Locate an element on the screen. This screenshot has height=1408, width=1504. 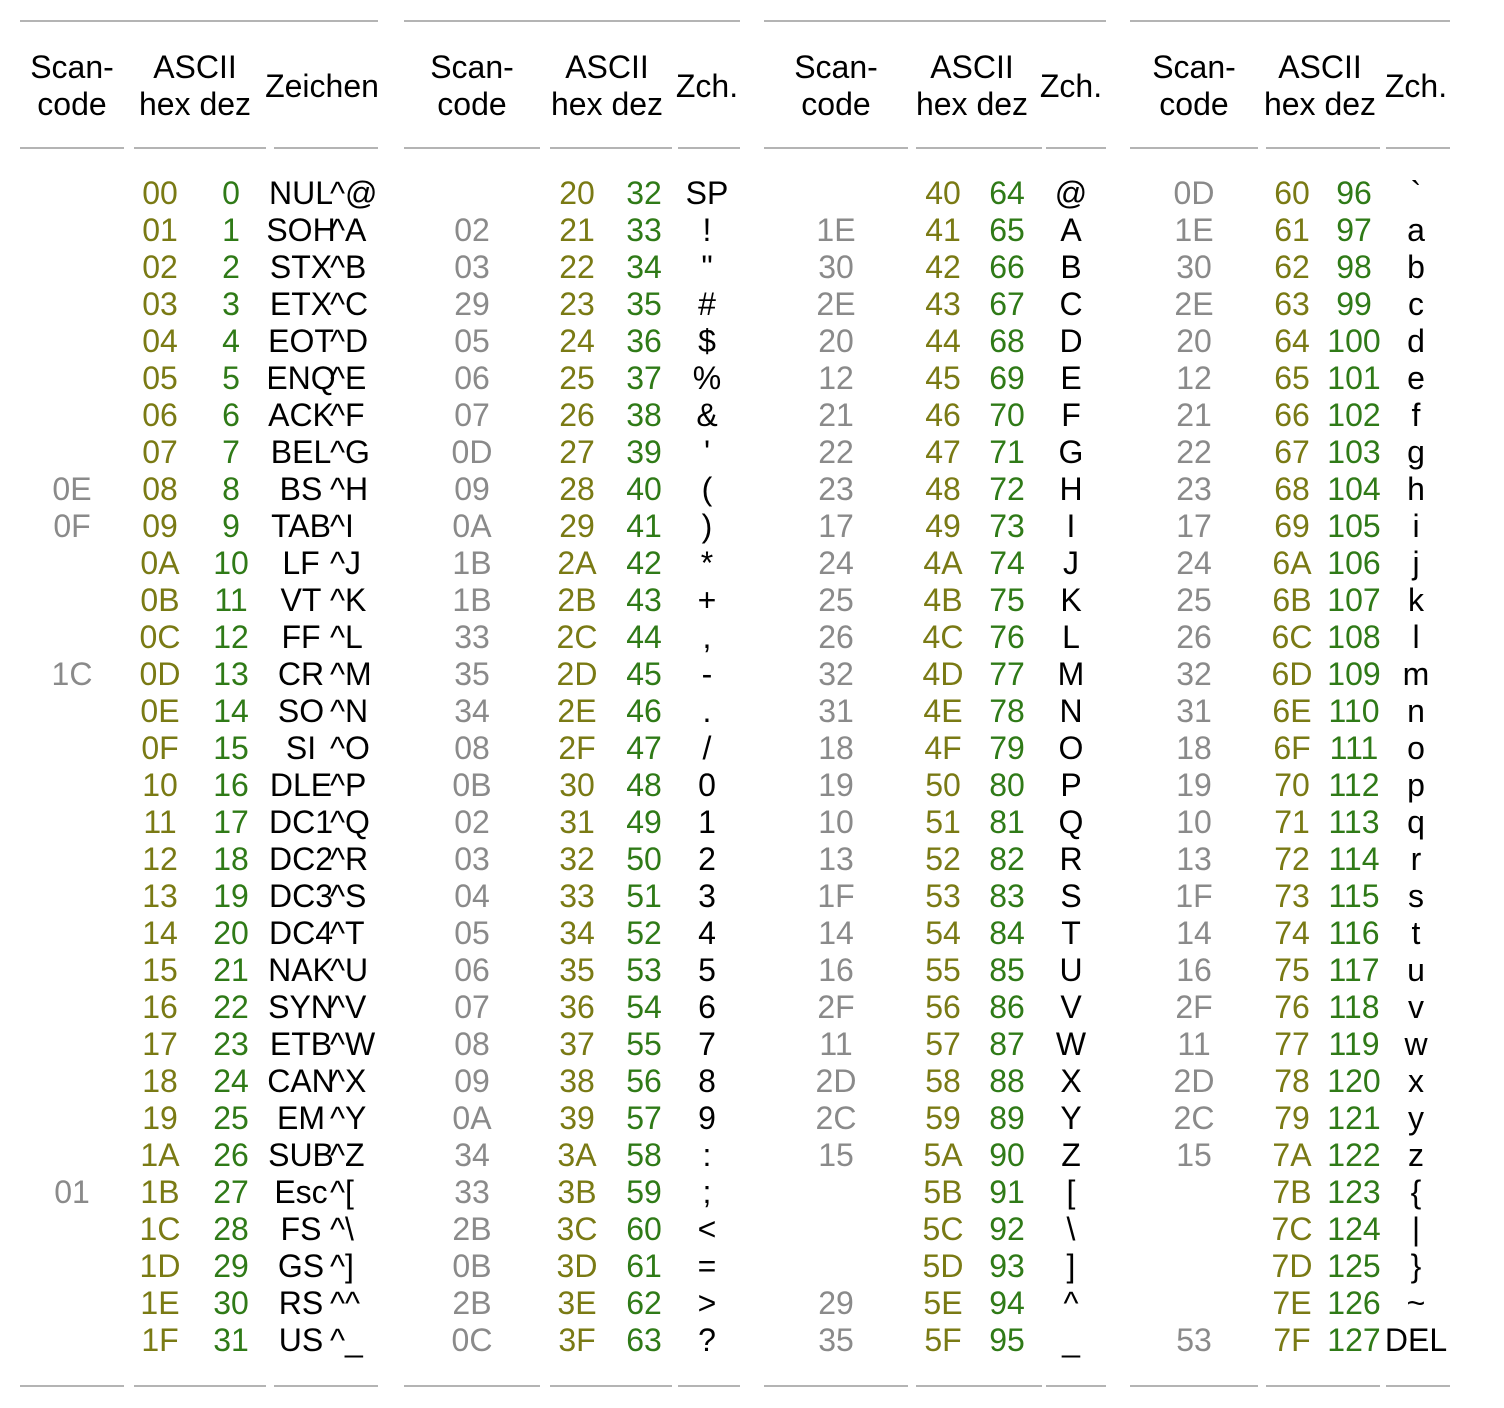
dec-cell: 101 is located at coordinates (1354, 378).